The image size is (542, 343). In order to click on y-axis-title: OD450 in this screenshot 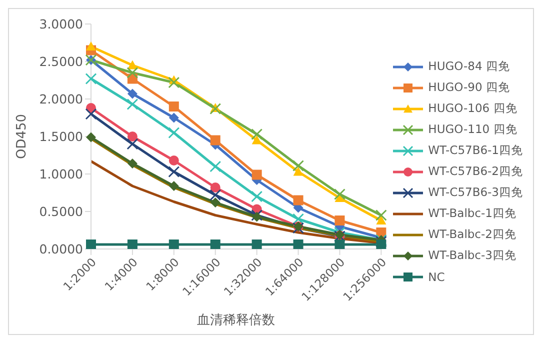, I will do `click(22, 137)`.